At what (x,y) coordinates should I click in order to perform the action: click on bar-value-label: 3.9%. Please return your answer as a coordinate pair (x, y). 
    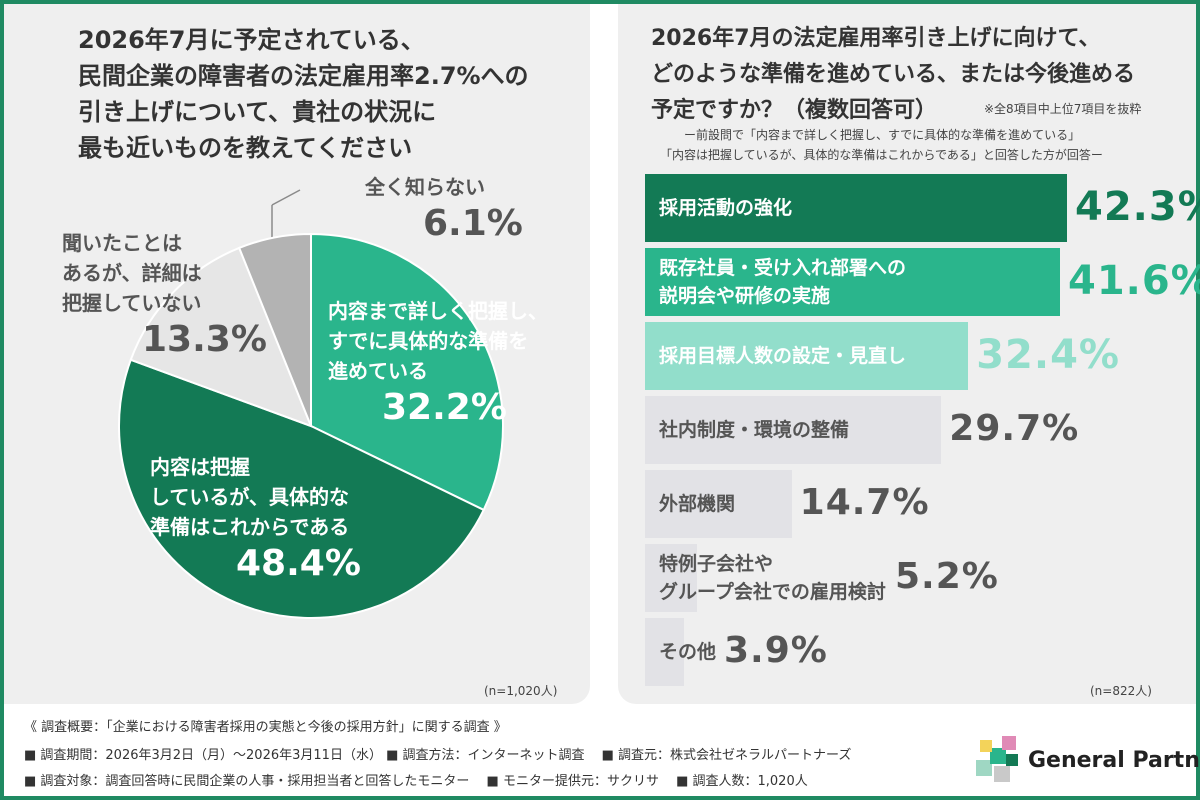
    Looking at the image, I should click on (776, 651).